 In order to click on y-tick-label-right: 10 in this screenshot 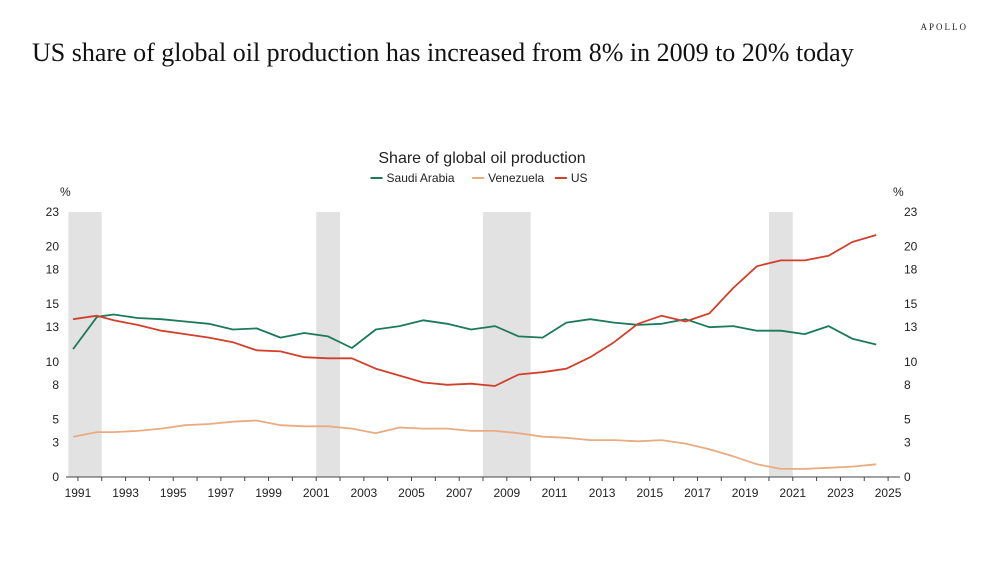, I will do `click(911, 362)`.